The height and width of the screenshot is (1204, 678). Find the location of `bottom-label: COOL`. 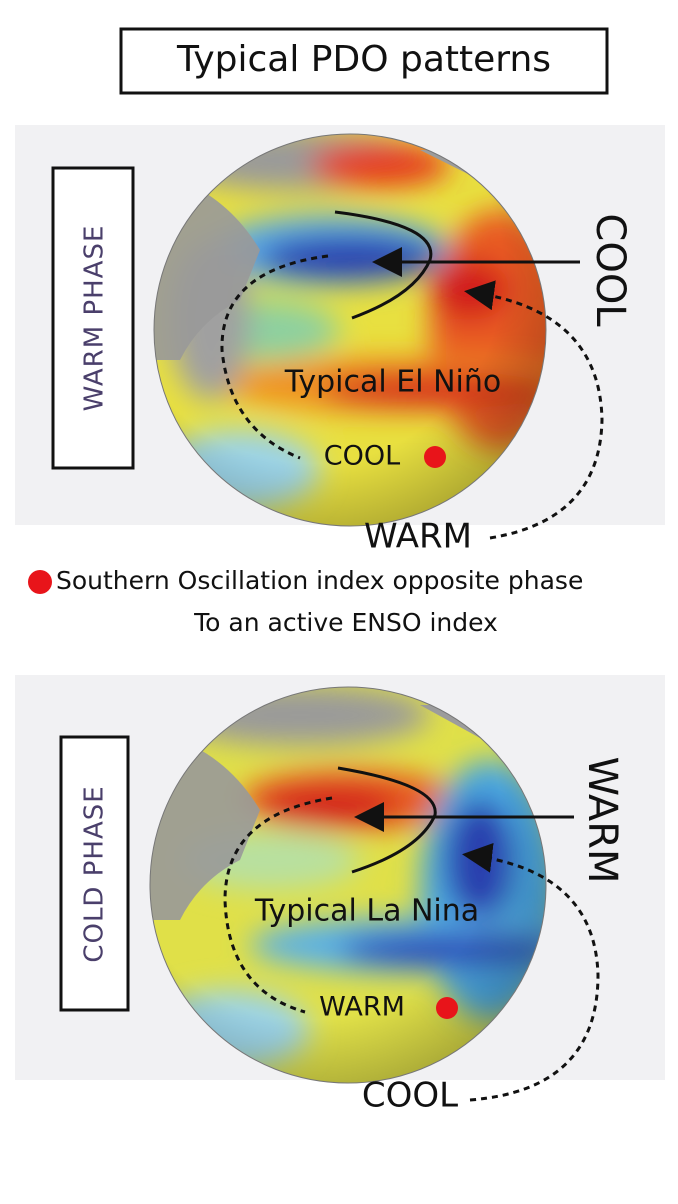

bottom-label: COOL is located at coordinates (410, 1096).